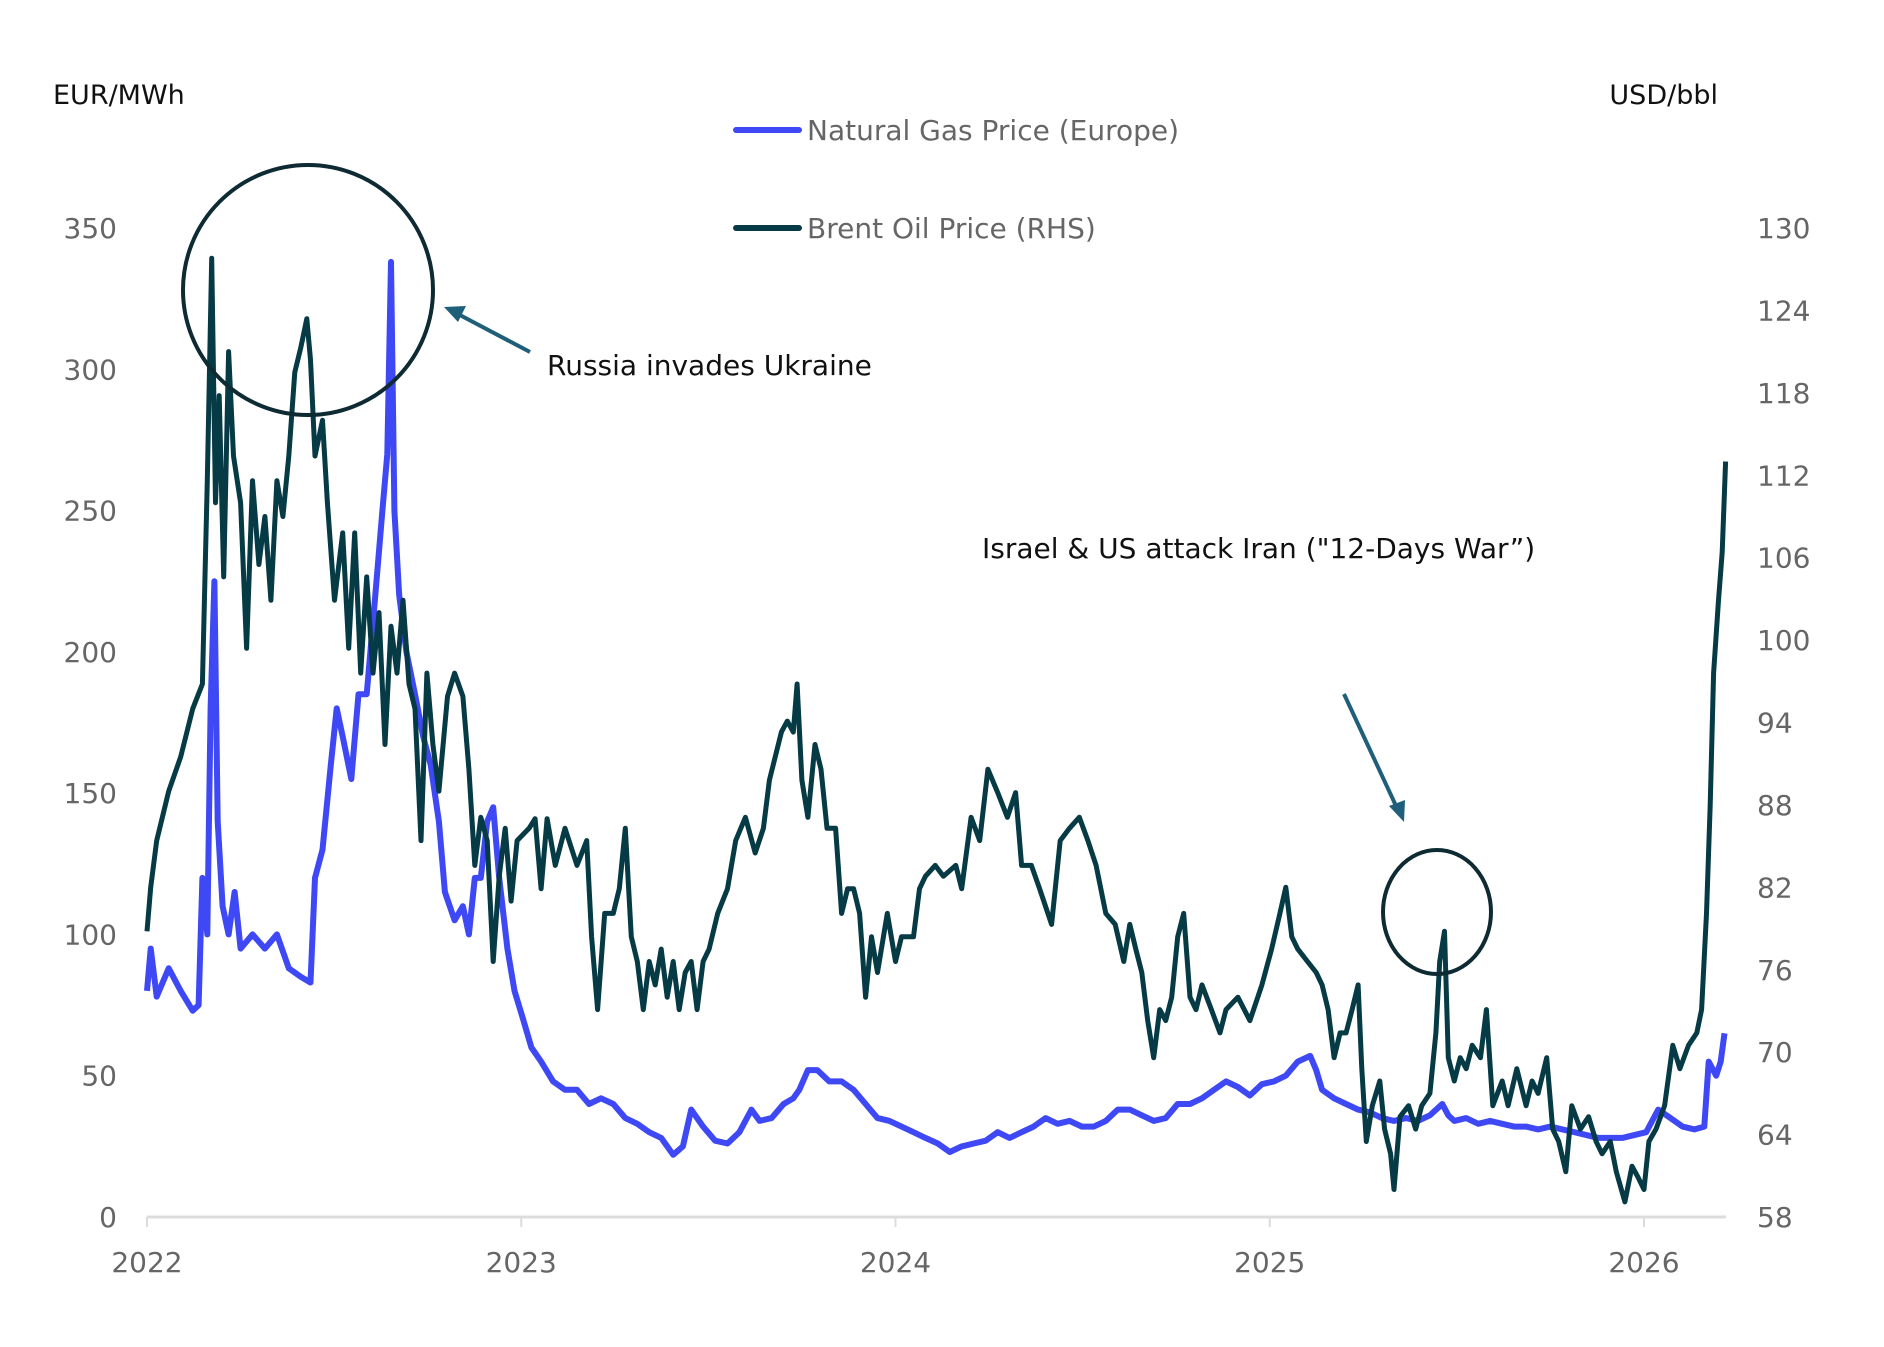  Describe the element at coordinates (951, 228) in the screenshot. I see `legend-label-oil: Brent Oil Price (RHS)` at that location.